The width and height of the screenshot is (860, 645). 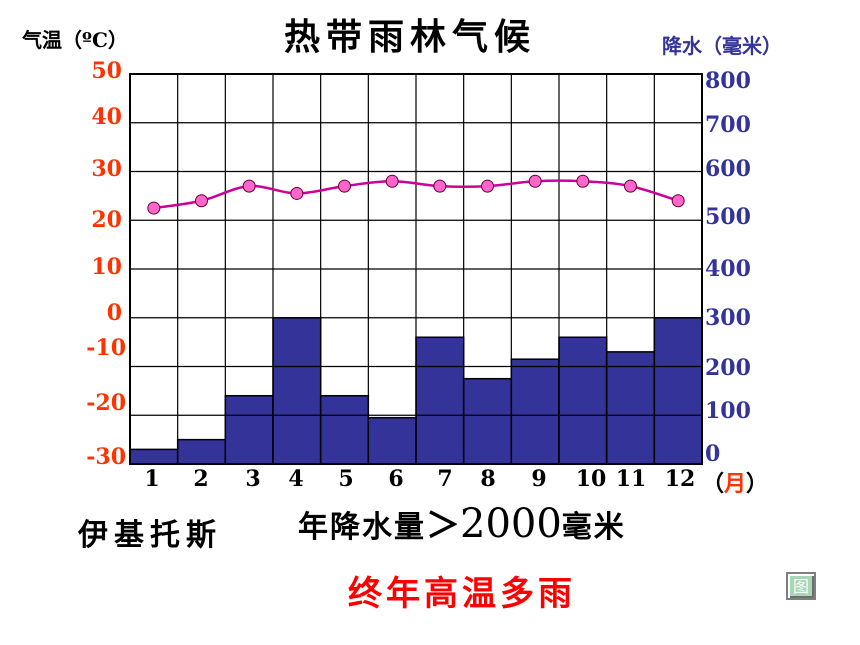 I want to click on right-tick-100: 100, so click(x=728, y=411).